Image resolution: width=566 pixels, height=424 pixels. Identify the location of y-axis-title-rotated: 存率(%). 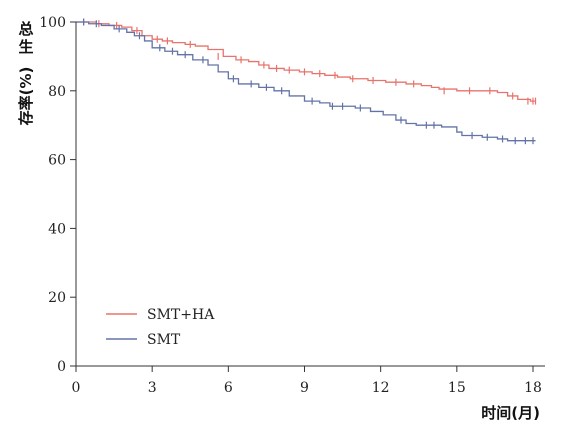
(26, 96).